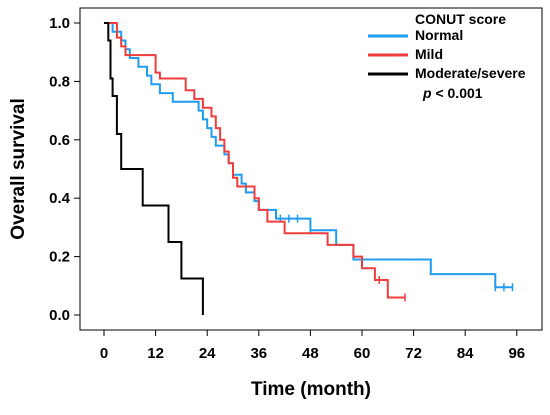  I want to click on x-tick-label: 60, so click(362, 353).